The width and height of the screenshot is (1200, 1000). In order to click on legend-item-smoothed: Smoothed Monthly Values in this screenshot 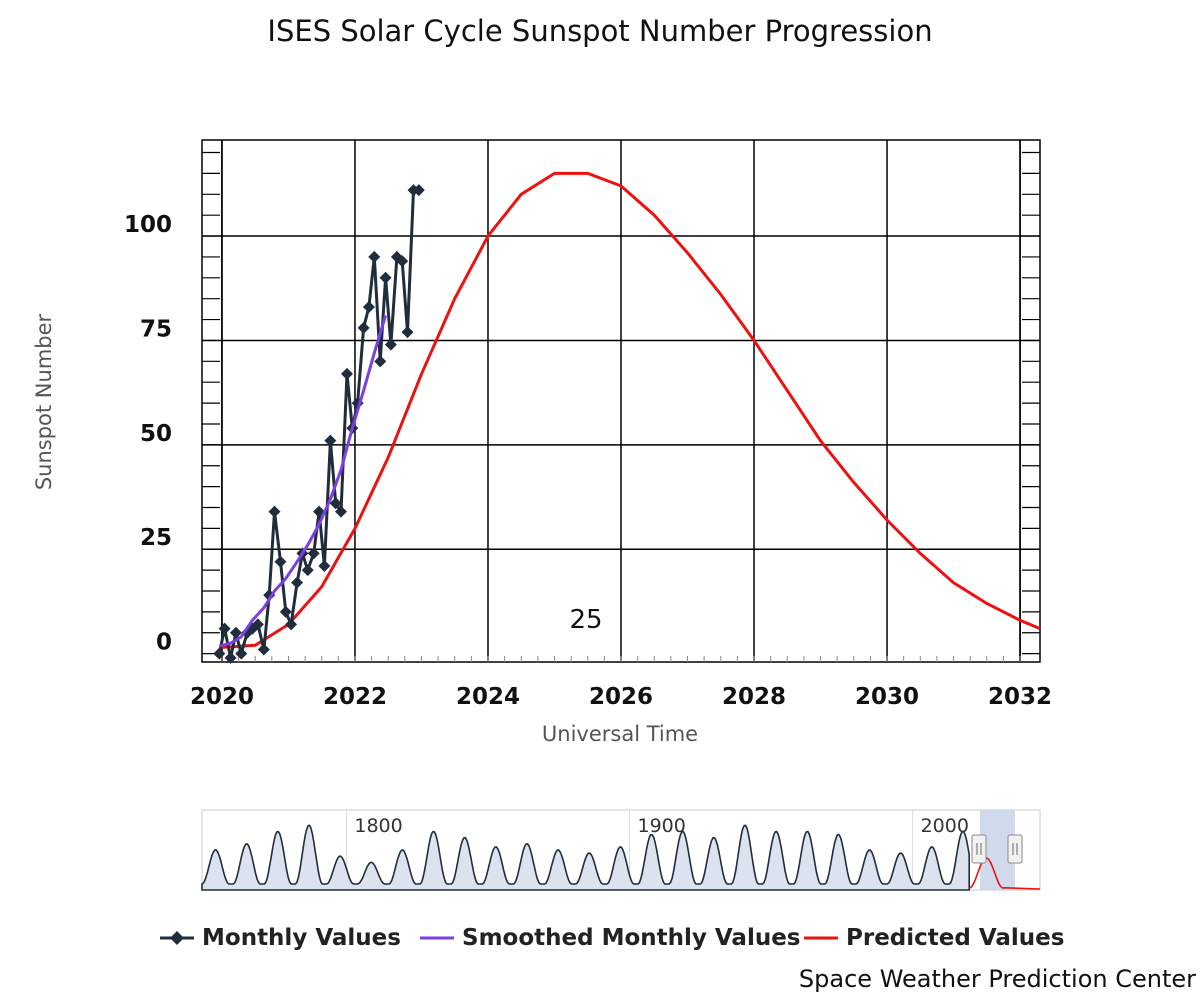, I will do `click(610, 938)`.